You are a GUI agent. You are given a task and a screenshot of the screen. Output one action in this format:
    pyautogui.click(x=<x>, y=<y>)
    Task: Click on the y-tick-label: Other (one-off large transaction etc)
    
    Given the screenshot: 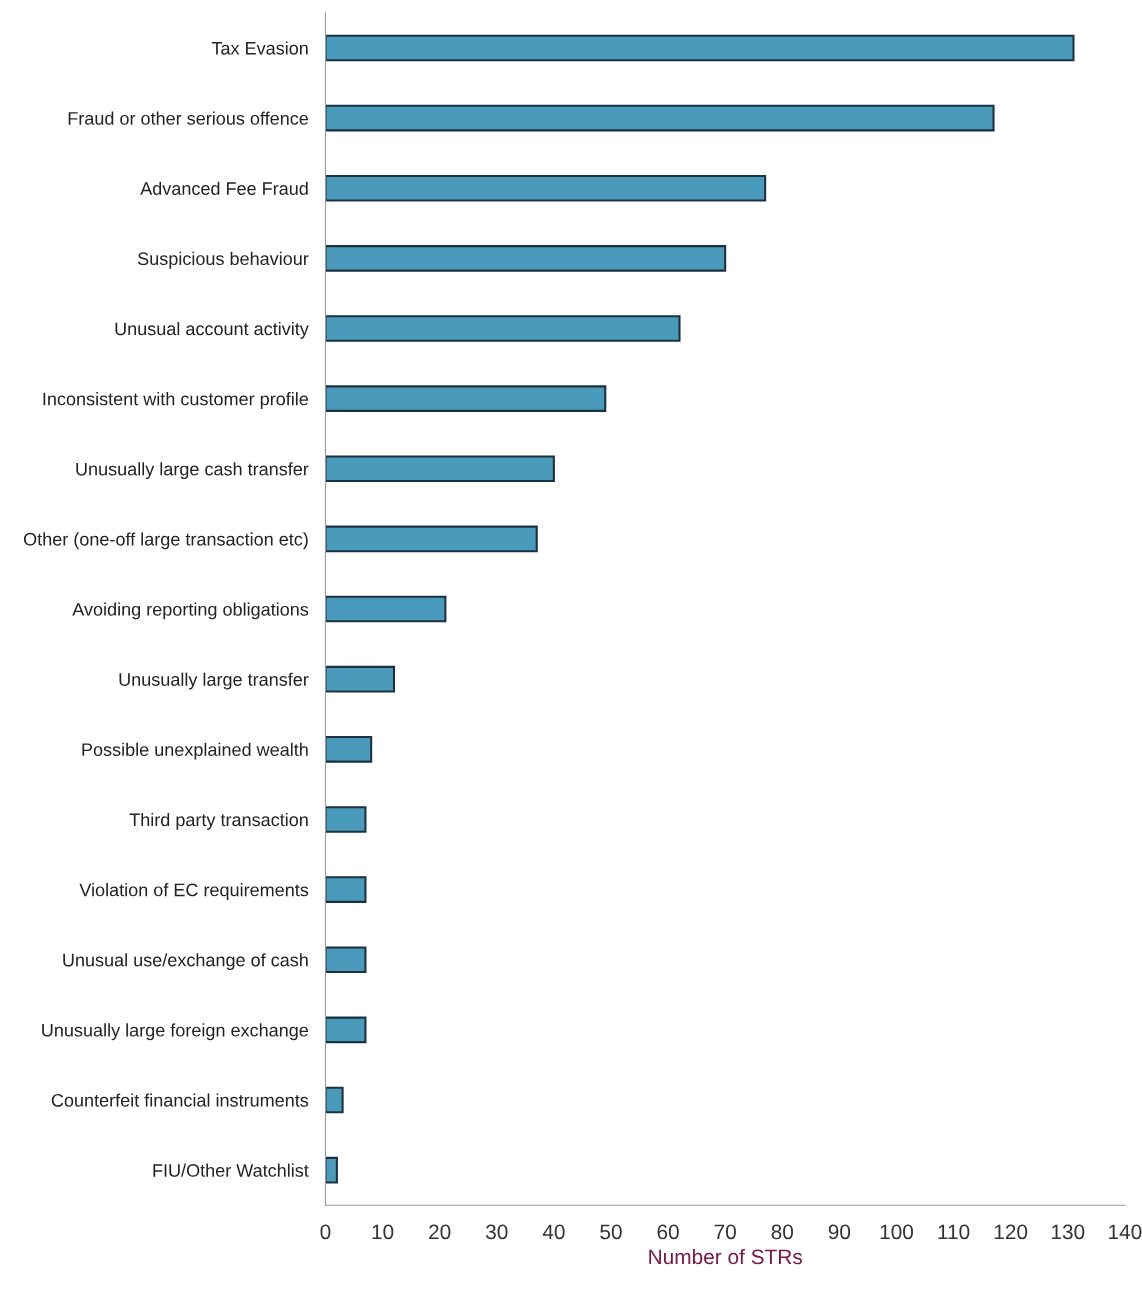 What is the action you would take?
    pyautogui.click(x=165, y=541)
    